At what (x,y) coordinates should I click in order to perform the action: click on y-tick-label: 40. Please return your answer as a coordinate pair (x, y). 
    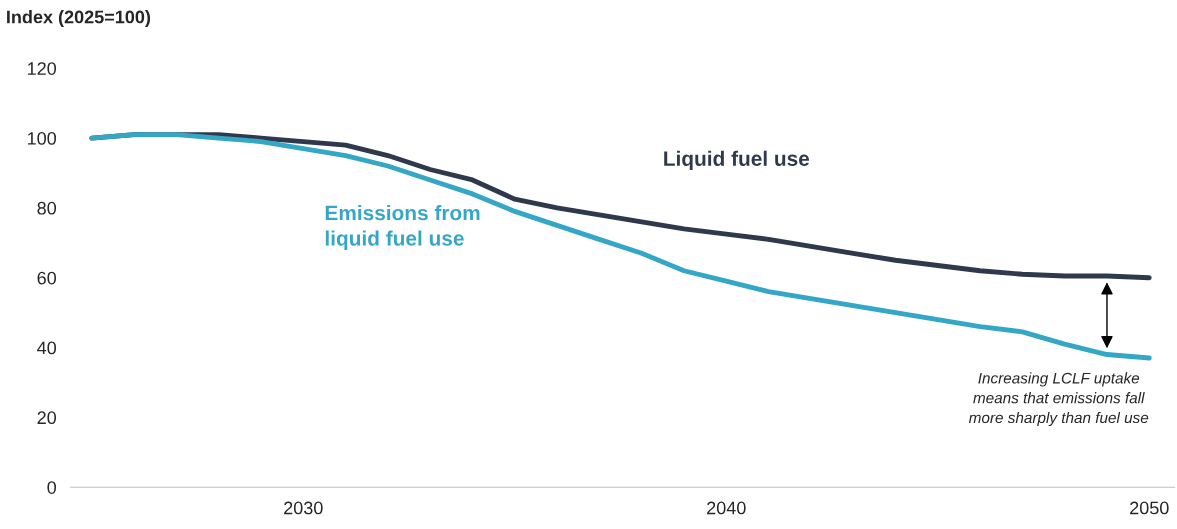
    Looking at the image, I should click on (47, 348).